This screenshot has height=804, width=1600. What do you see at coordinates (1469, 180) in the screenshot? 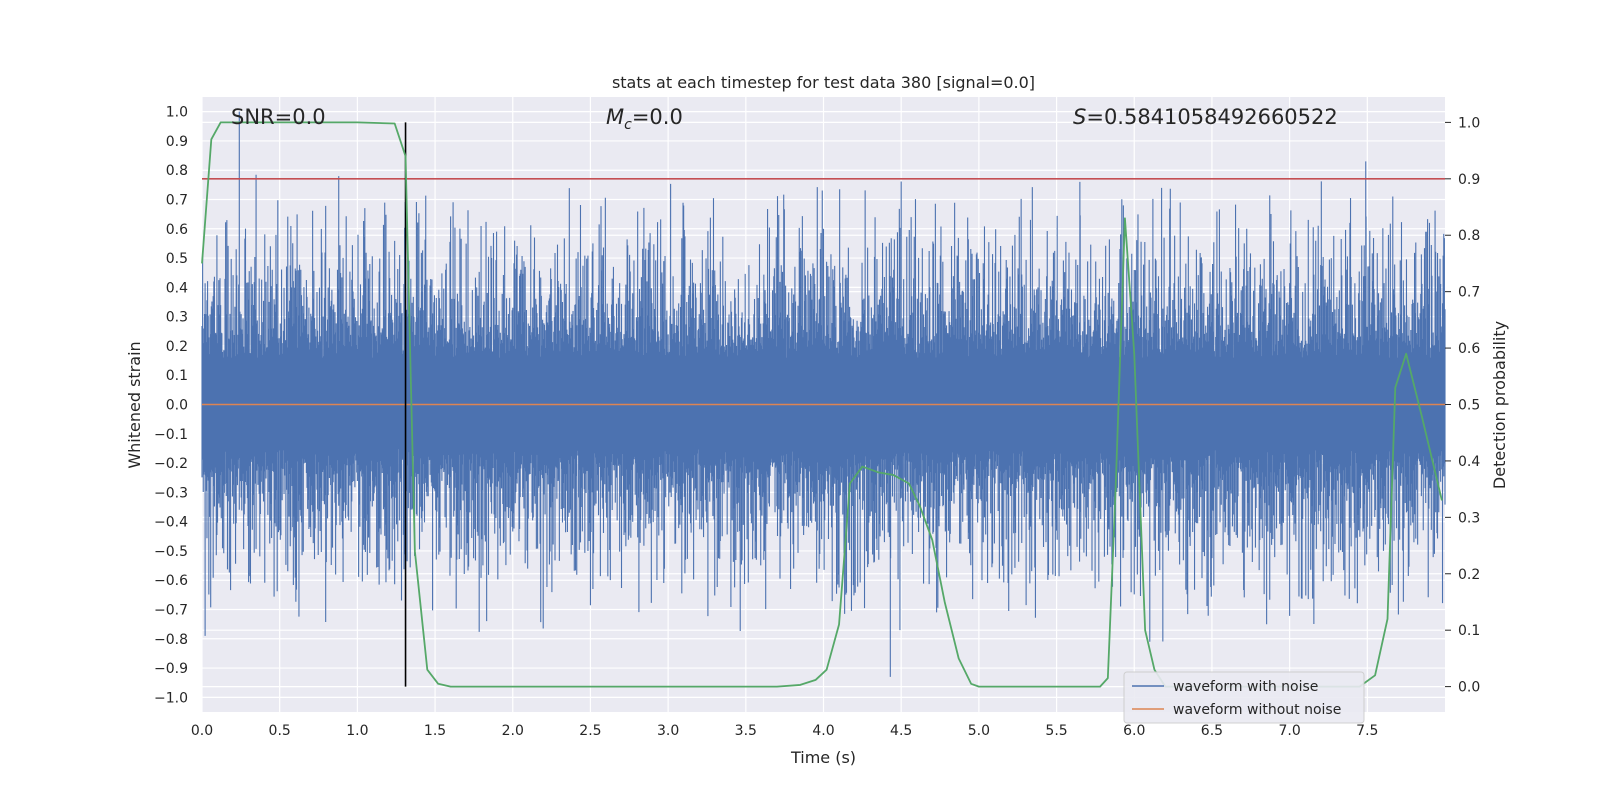
I see `y-tick-label-right: 0.9` at bounding box center [1469, 180].